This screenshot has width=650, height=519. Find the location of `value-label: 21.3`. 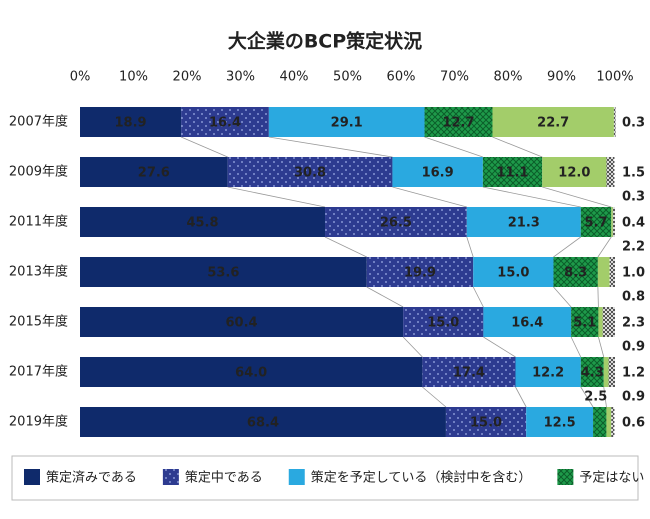

value-label: 21.3 is located at coordinates (524, 223).